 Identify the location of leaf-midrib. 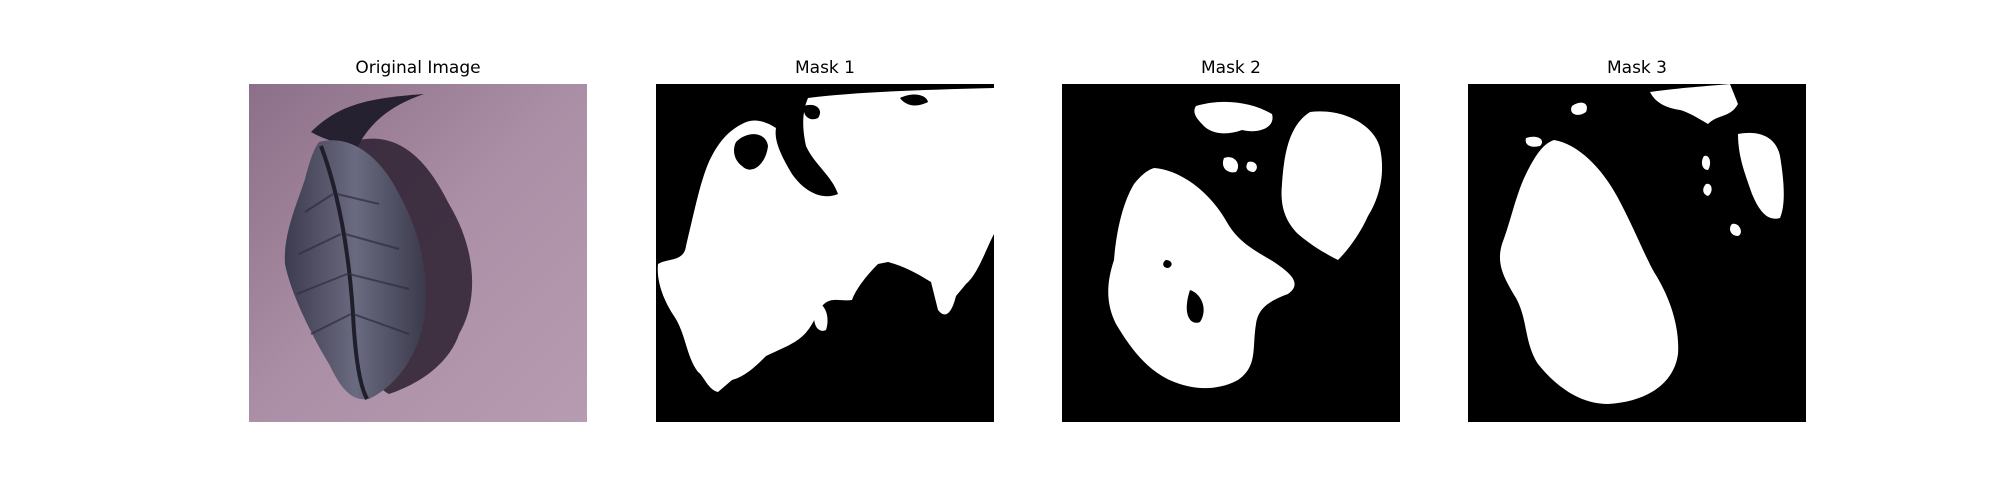
(344, 272).